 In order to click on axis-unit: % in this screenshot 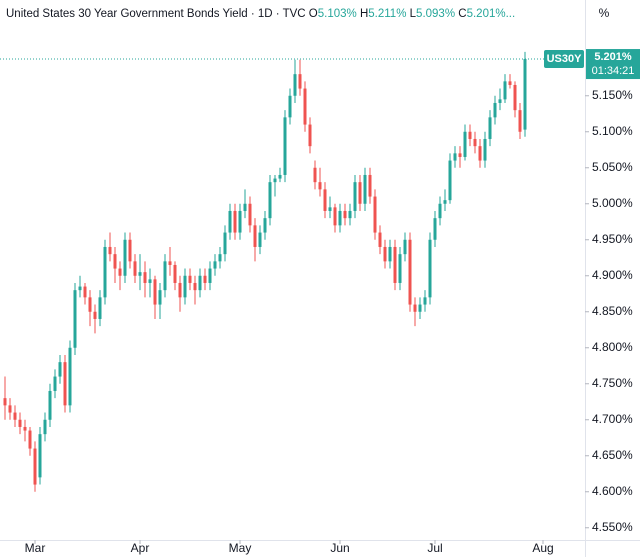, I will do `click(604, 13)`.